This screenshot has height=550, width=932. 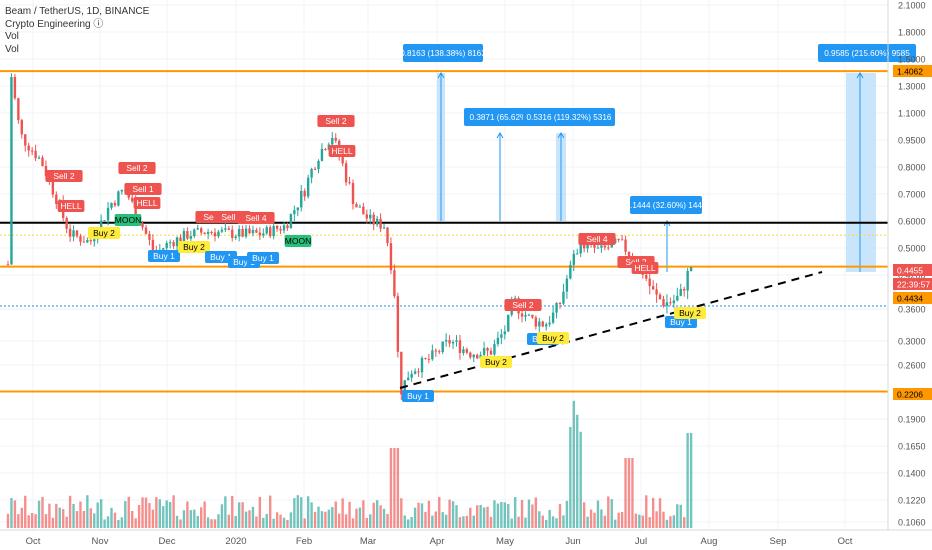 I want to click on time-tick-label: Oct, so click(x=33, y=541).